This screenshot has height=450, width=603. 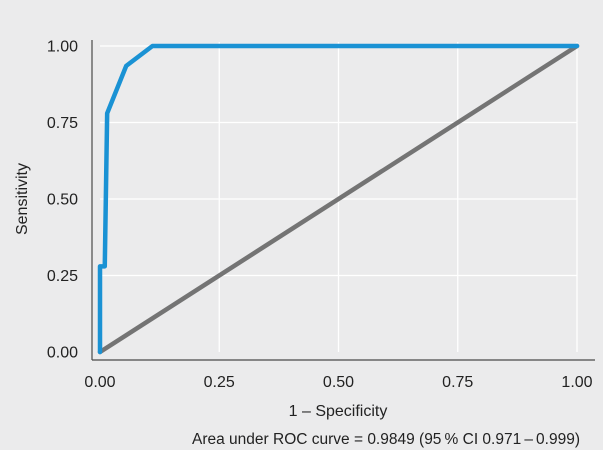 I want to click on x-tick-label: 1.00, so click(x=576, y=382).